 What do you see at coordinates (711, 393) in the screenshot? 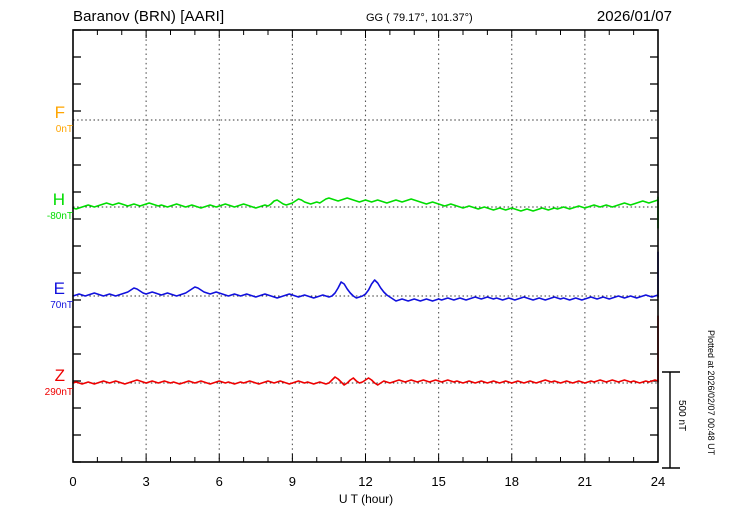
I see `plotted-at-note: Plotted at 2026/02/07 00:48 UT` at bounding box center [711, 393].